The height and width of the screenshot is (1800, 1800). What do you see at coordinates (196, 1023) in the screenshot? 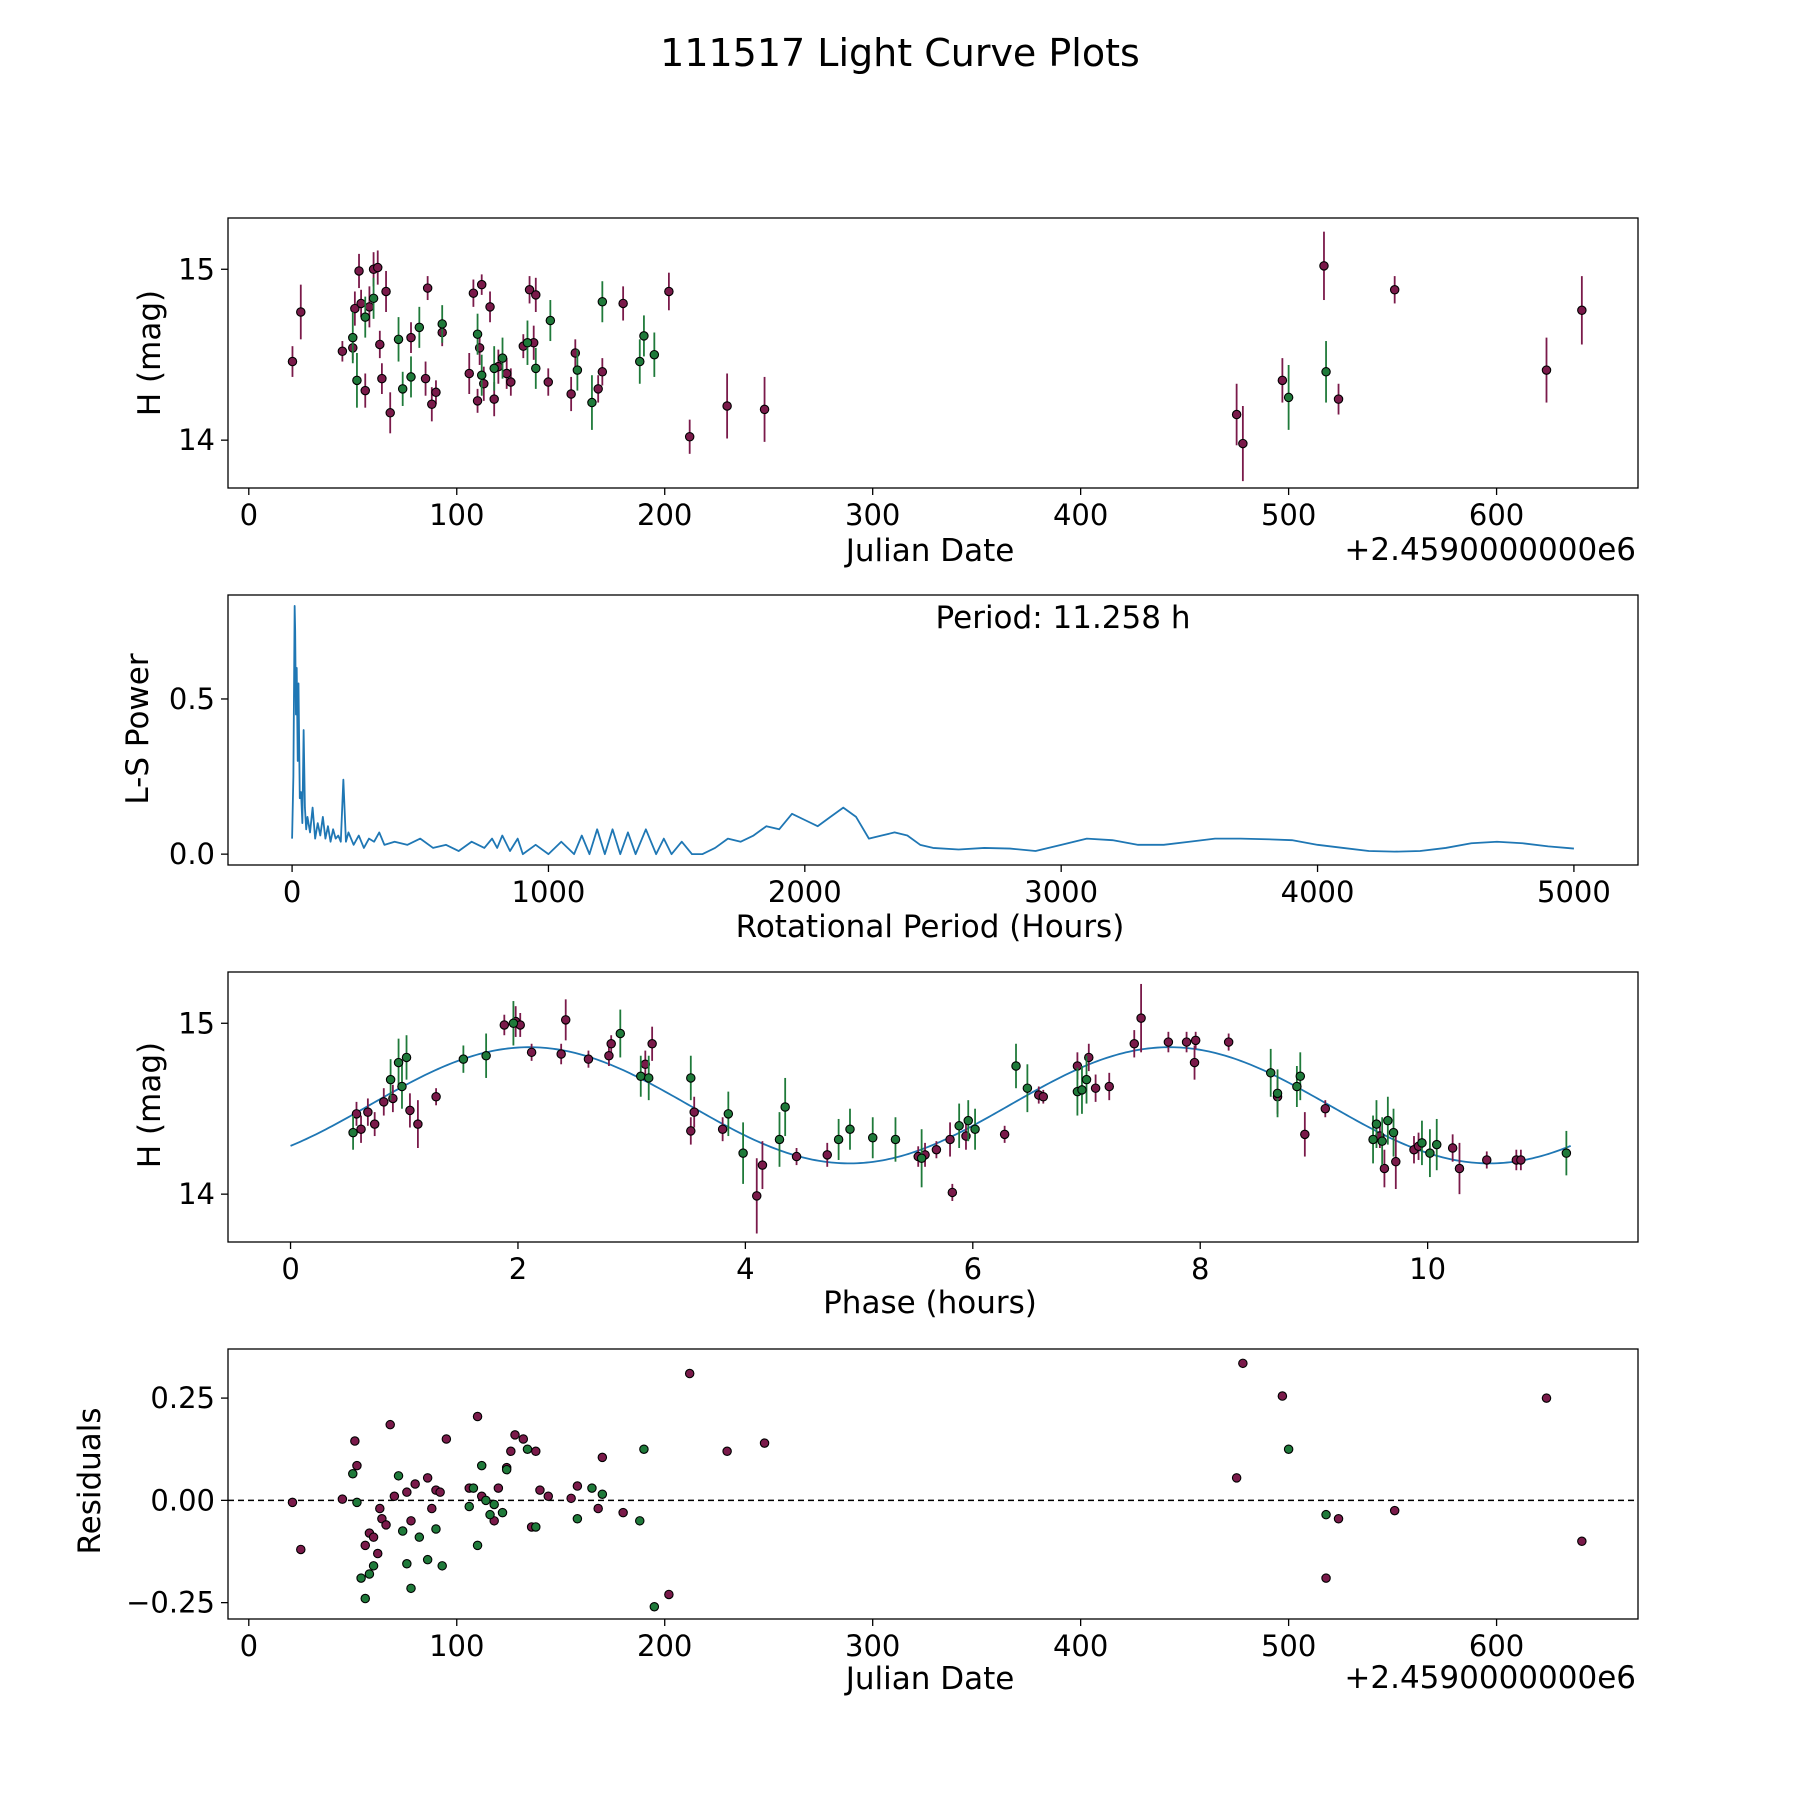
I see `p3-y-tick-label: 15` at bounding box center [196, 1023].